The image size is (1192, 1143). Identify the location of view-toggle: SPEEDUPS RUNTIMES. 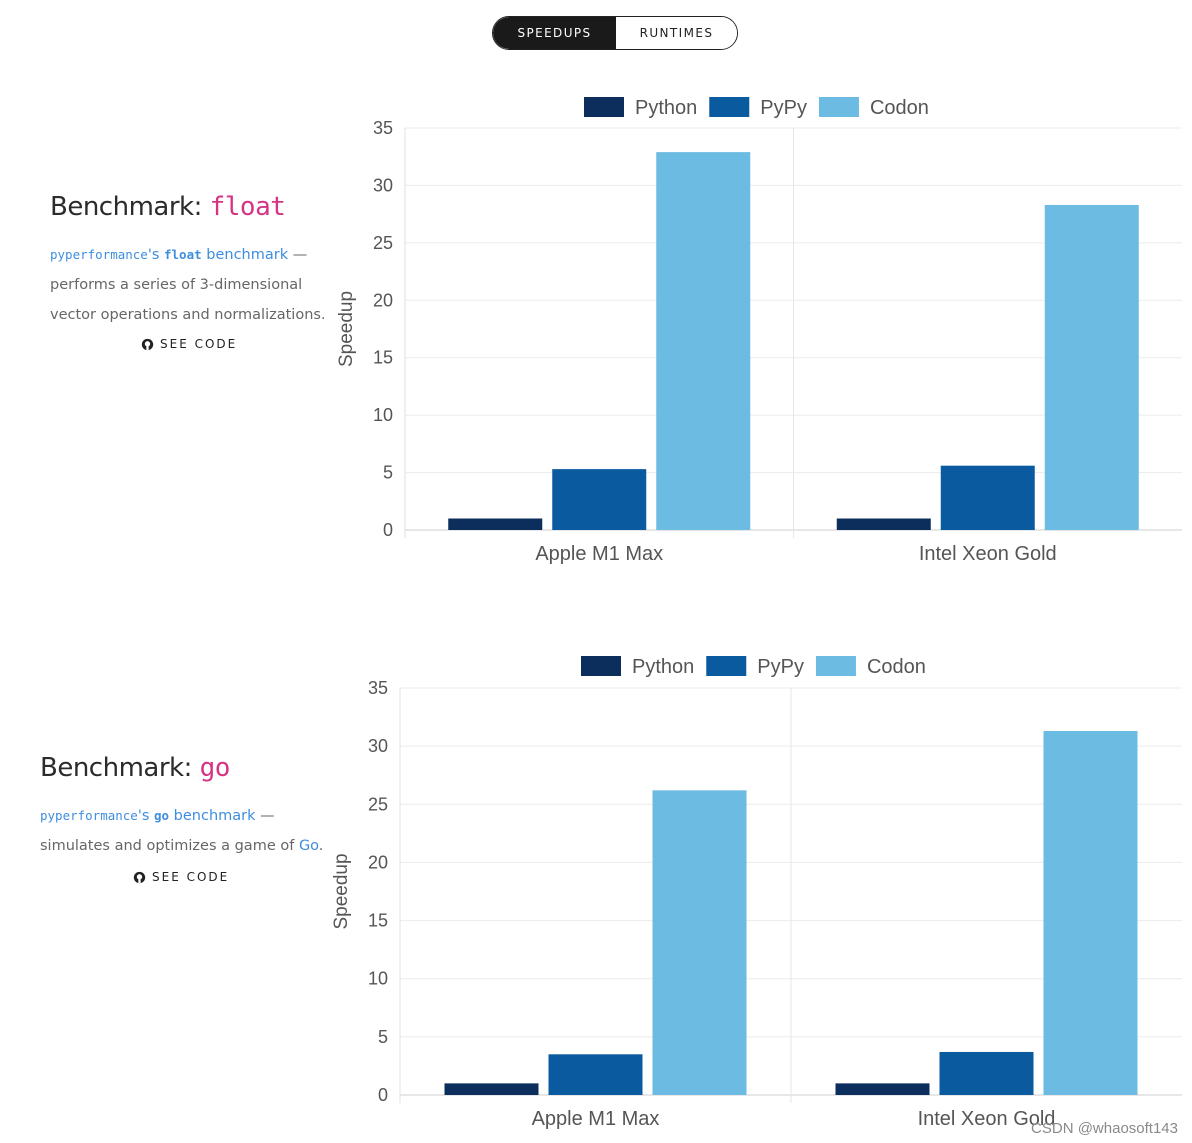
(615, 33).